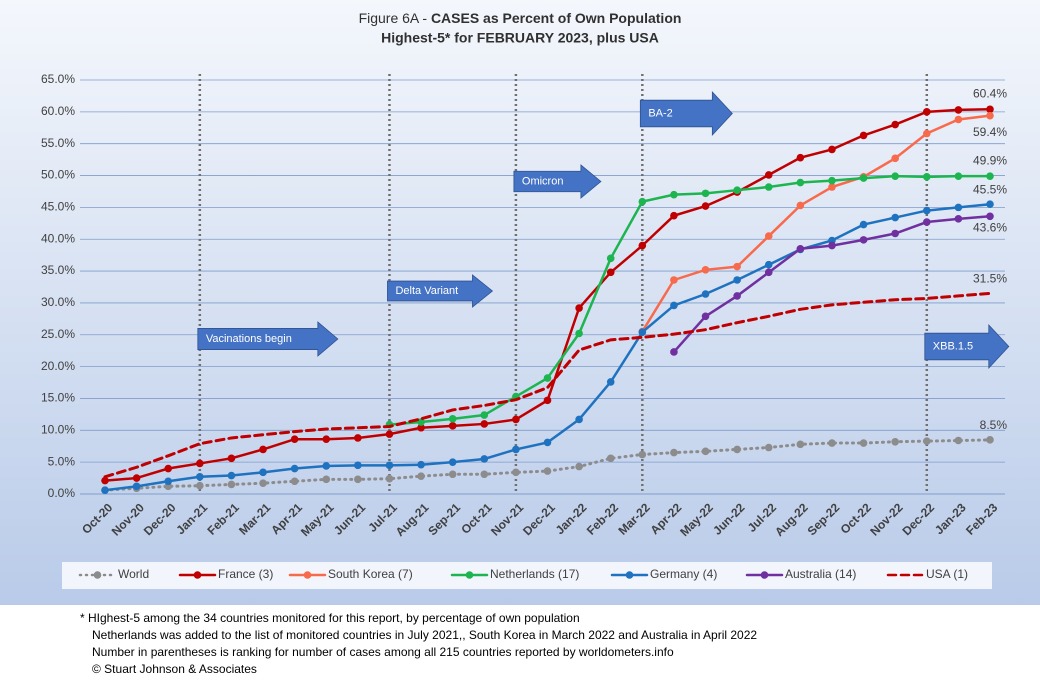  What do you see at coordinates (395, 18) in the screenshot?
I see `title-lead: Figure 6A -` at bounding box center [395, 18].